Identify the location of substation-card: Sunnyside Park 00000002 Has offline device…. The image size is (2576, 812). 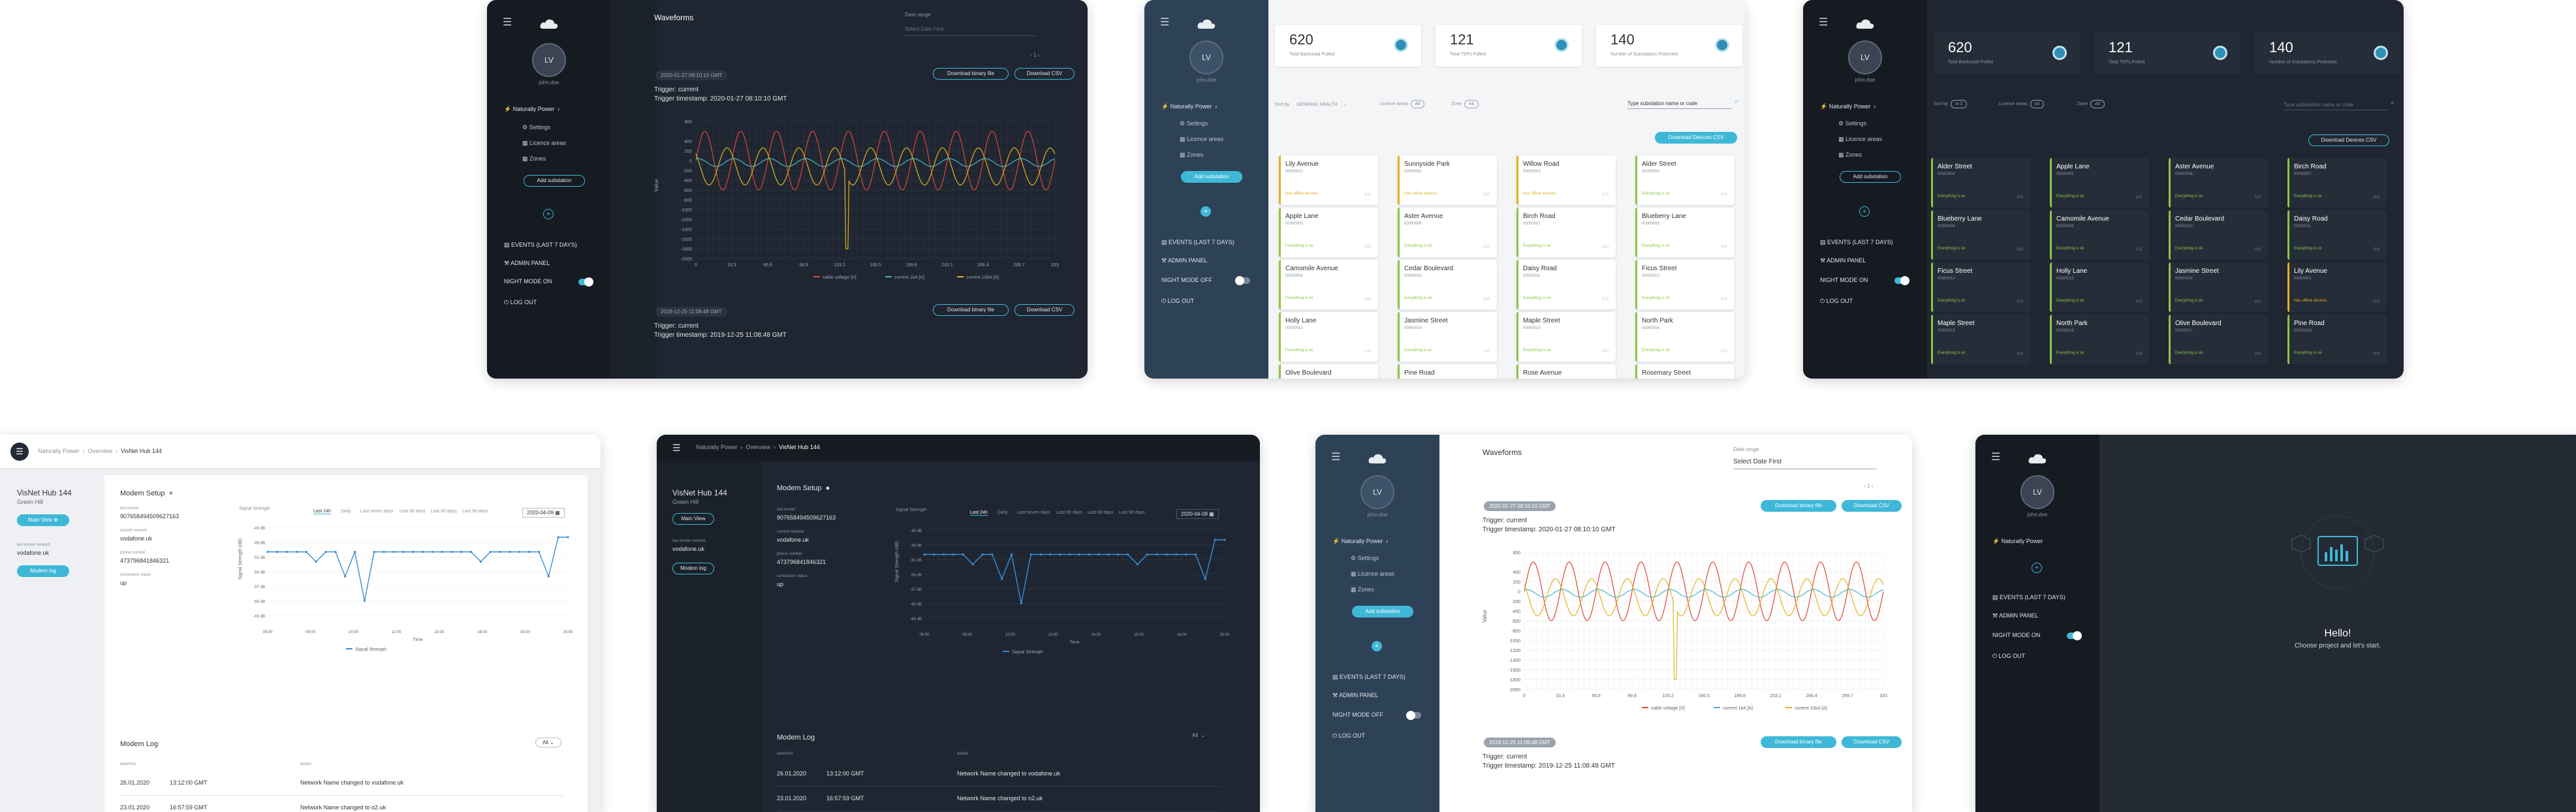
(1448, 180).